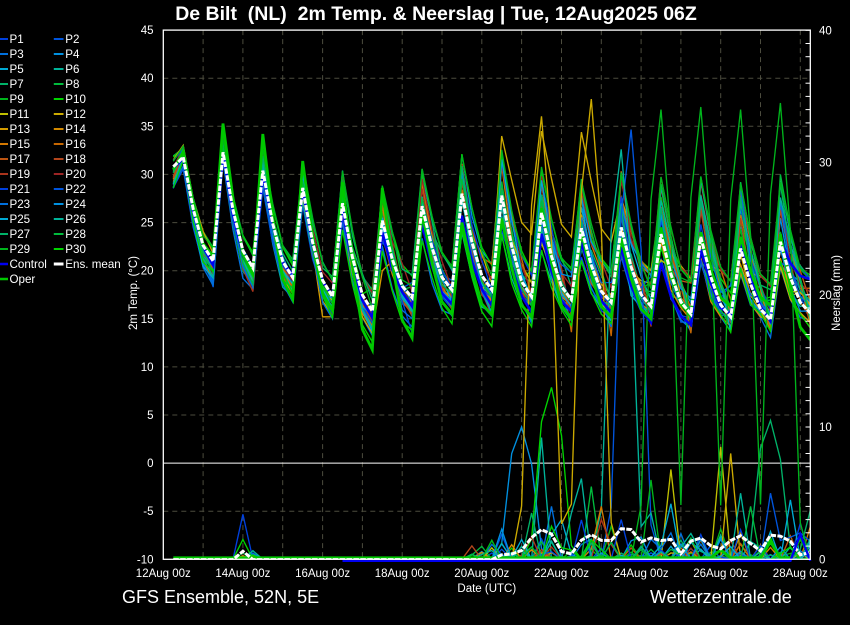 The image size is (850, 625). I want to click on svg-text: 14Aug 00z, so click(242, 574).